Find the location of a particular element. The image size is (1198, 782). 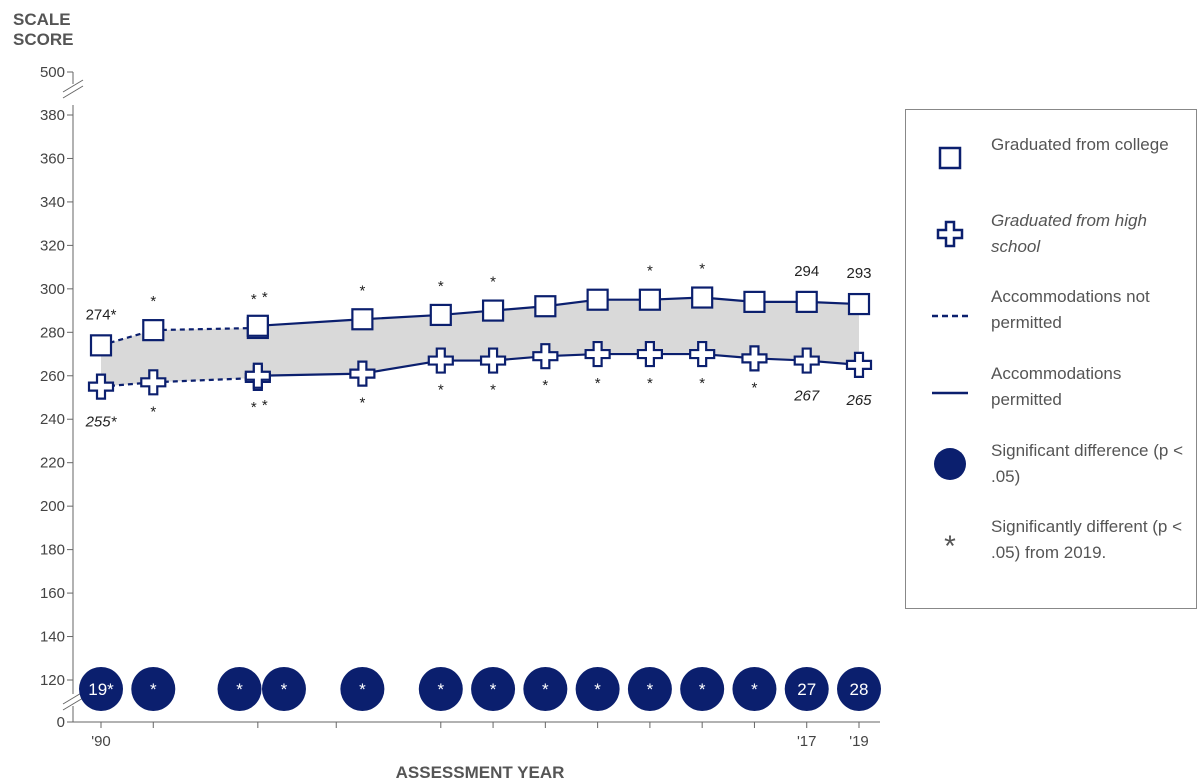

series-1-significance-2013-10: * is located at coordinates (702, 269).